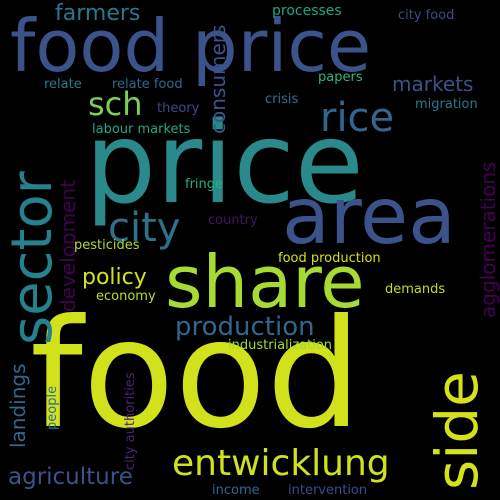 The image size is (500, 500). What do you see at coordinates (191, 46) in the screenshot?
I see `word-food-price: food price` at bounding box center [191, 46].